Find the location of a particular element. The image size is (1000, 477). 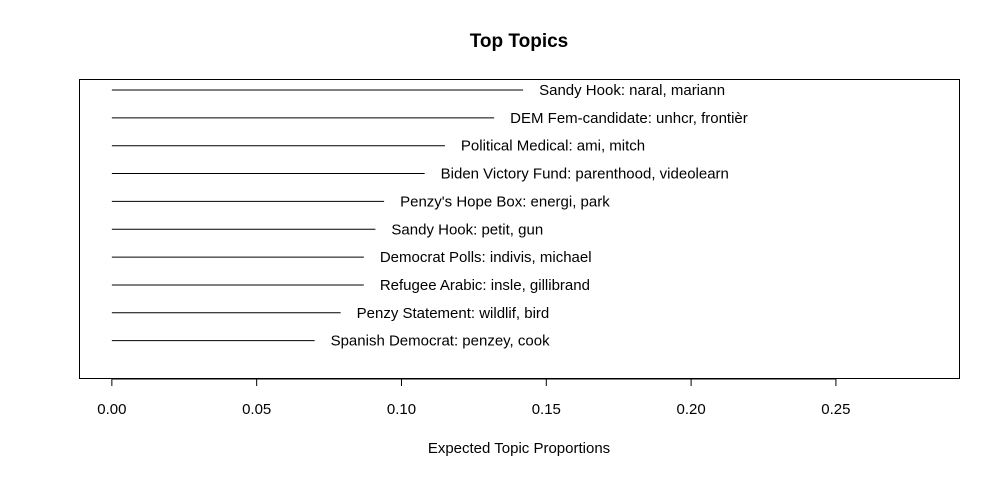

x-axis-label: Expected Topic Proportions is located at coordinates (519, 448).